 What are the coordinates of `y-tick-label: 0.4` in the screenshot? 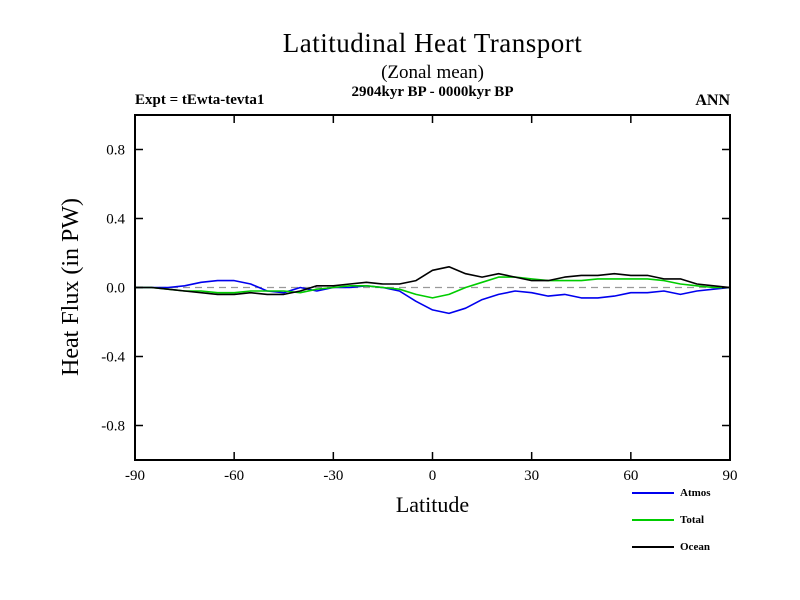 It's located at (115, 220).